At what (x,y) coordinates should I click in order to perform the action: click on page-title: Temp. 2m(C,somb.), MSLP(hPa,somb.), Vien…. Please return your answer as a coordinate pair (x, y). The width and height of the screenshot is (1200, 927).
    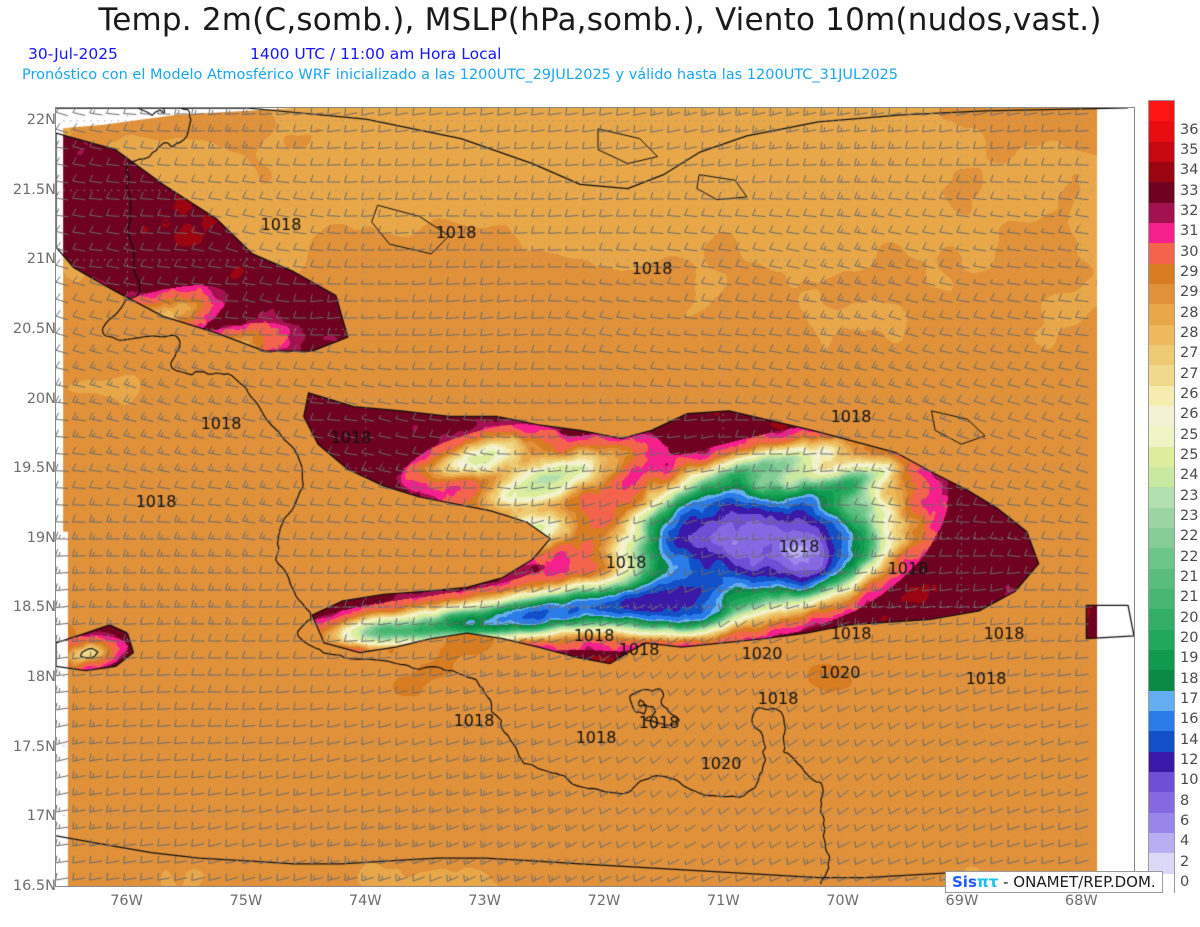
    Looking at the image, I should click on (600, 20).